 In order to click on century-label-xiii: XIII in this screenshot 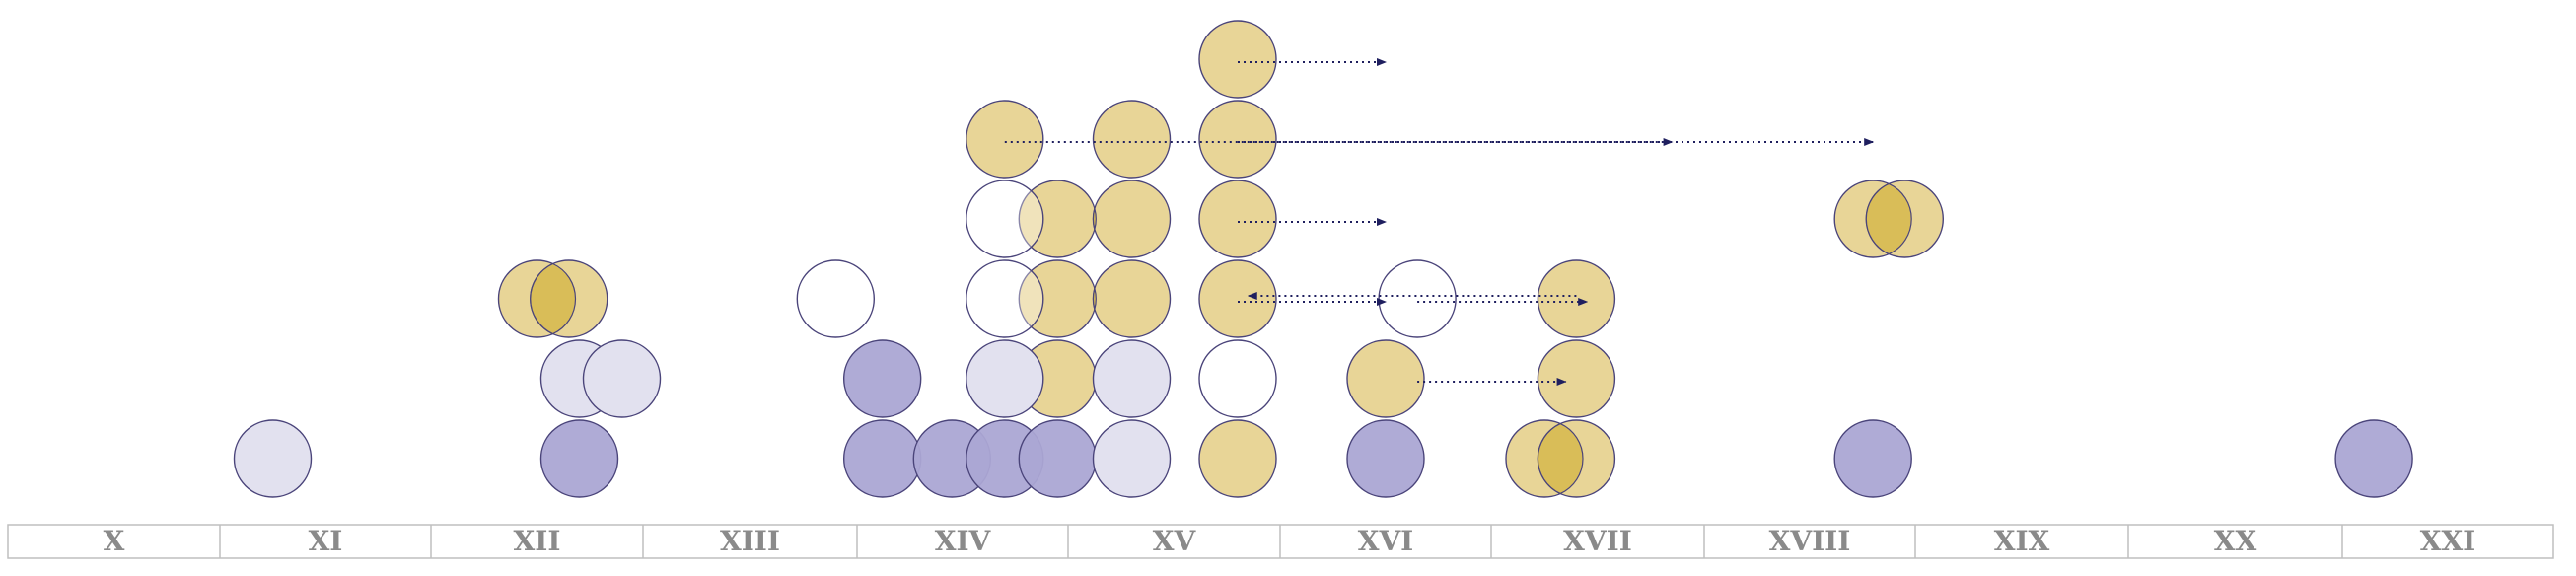, I will do `click(750, 541)`.